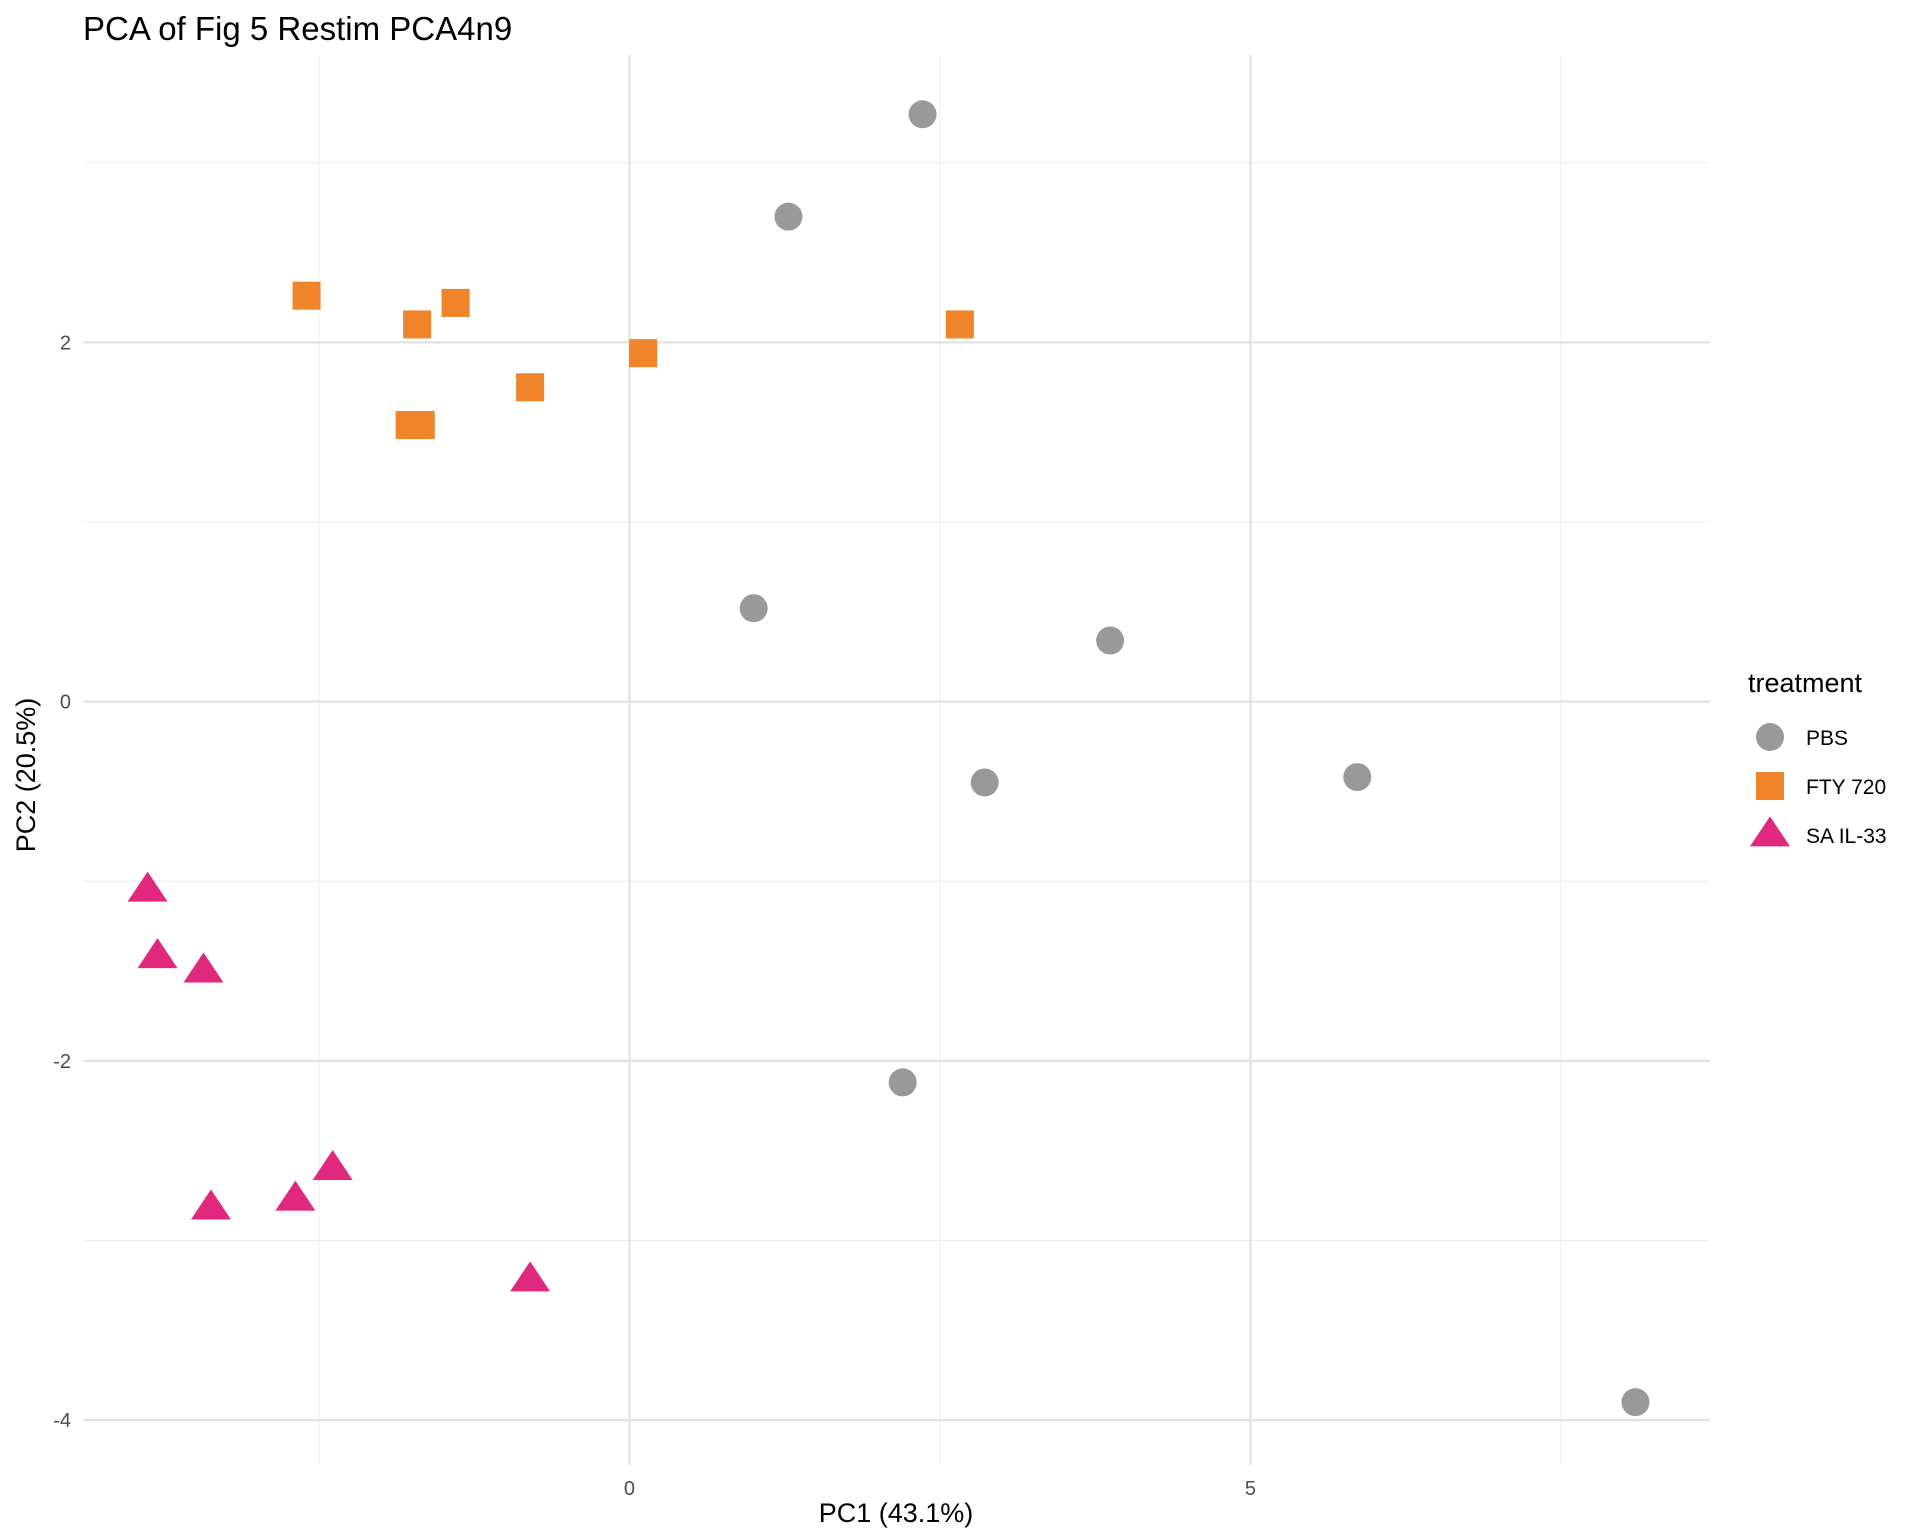 This screenshot has width=1920, height=1536. Describe the element at coordinates (65, 703) in the screenshot. I see `y-tick-label: 0` at that location.